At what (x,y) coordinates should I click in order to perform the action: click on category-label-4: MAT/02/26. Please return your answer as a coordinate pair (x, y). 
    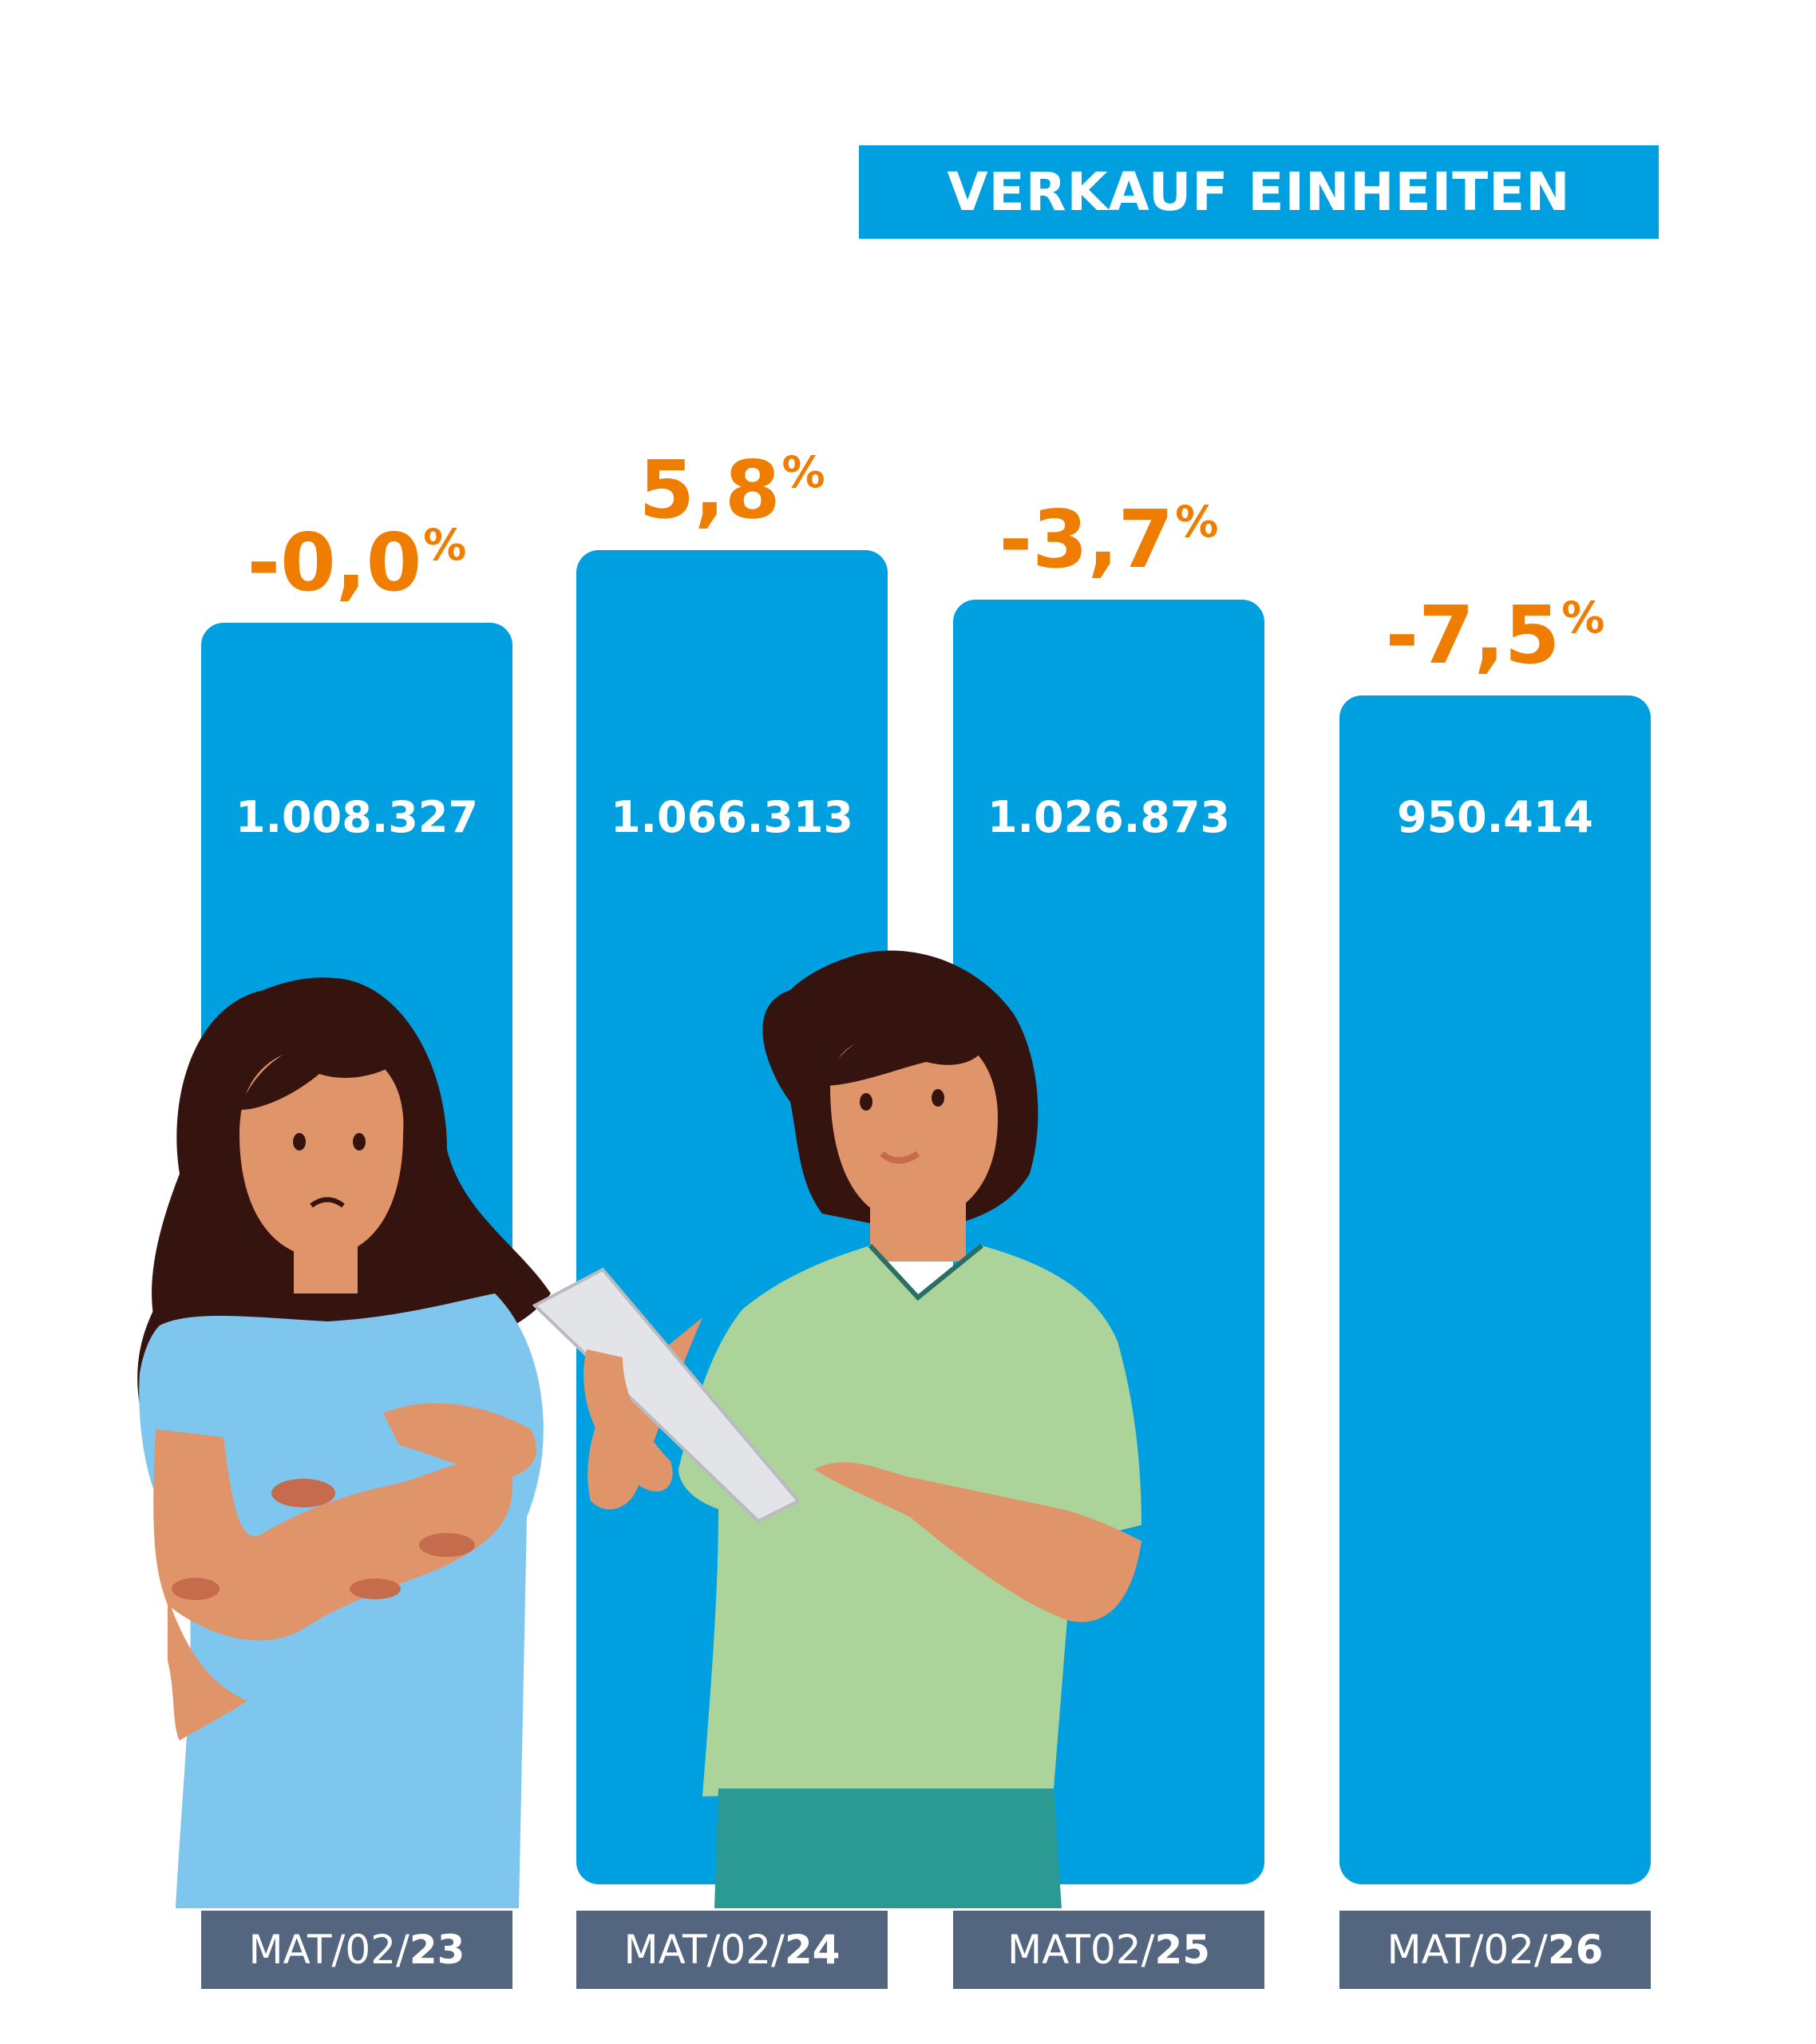
    Looking at the image, I should click on (1495, 1950).